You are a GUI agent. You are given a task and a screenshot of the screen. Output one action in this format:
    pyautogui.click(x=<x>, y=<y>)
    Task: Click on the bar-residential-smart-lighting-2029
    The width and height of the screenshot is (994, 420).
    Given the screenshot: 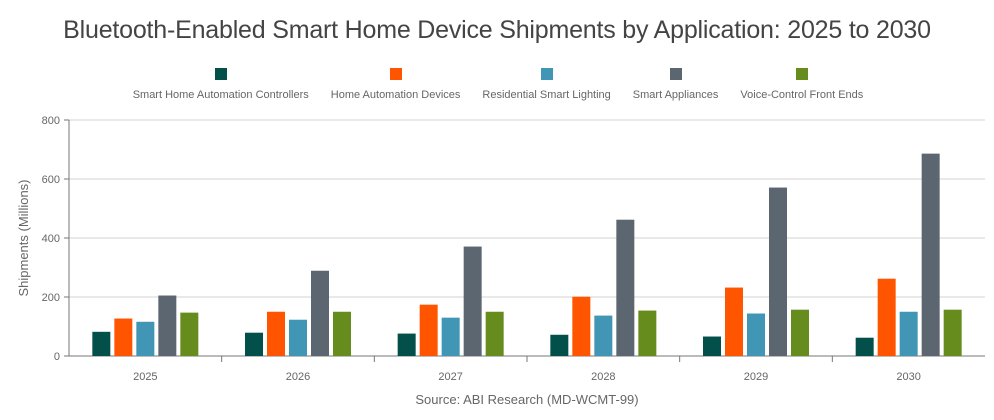 What is the action you would take?
    pyautogui.click(x=756, y=334)
    